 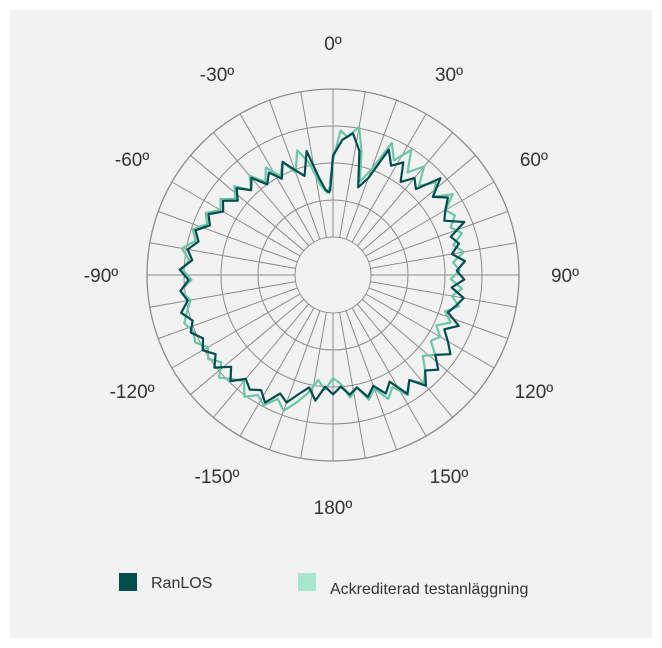 I want to click on legend-swatch-ackrediterad, so click(x=307, y=582).